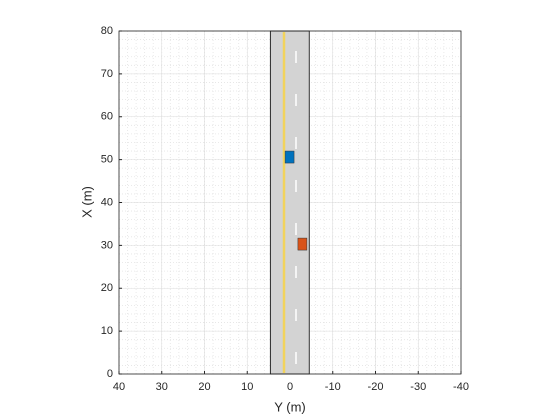  Describe the element at coordinates (107, 74) in the screenshot. I see `y-tick-label: 70` at that location.